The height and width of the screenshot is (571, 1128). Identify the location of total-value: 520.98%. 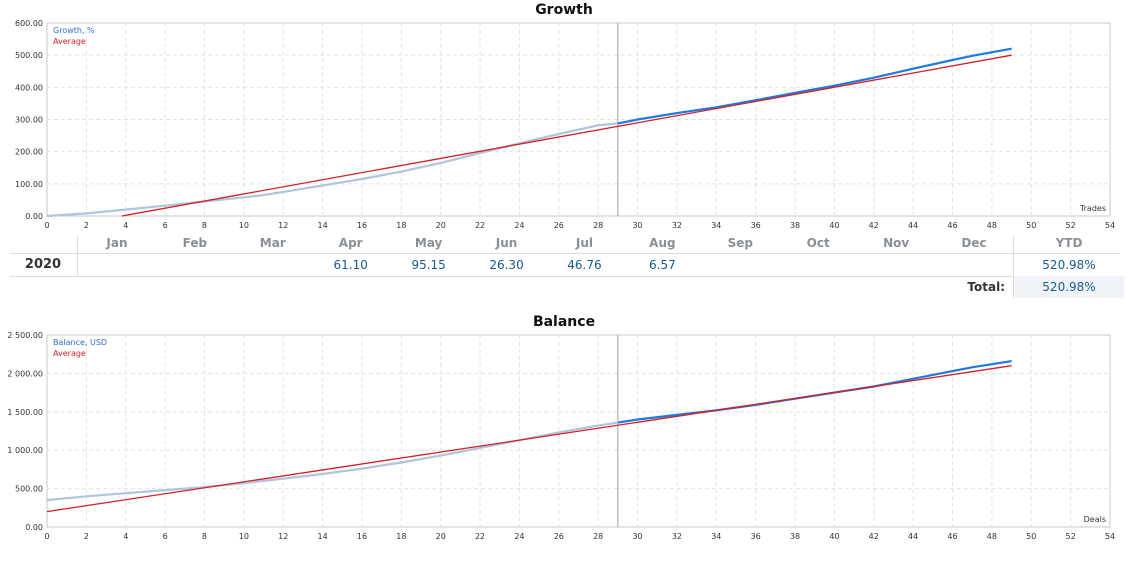
(1069, 287).